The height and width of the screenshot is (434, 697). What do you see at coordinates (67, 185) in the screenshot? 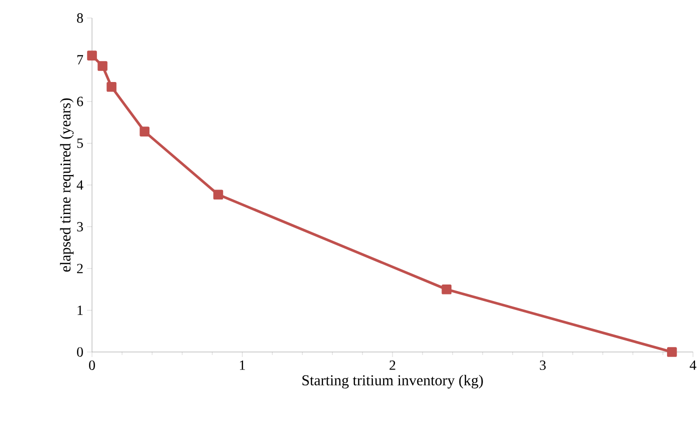
I see `y-axis-title: elapsed time required (years)` at bounding box center [67, 185].